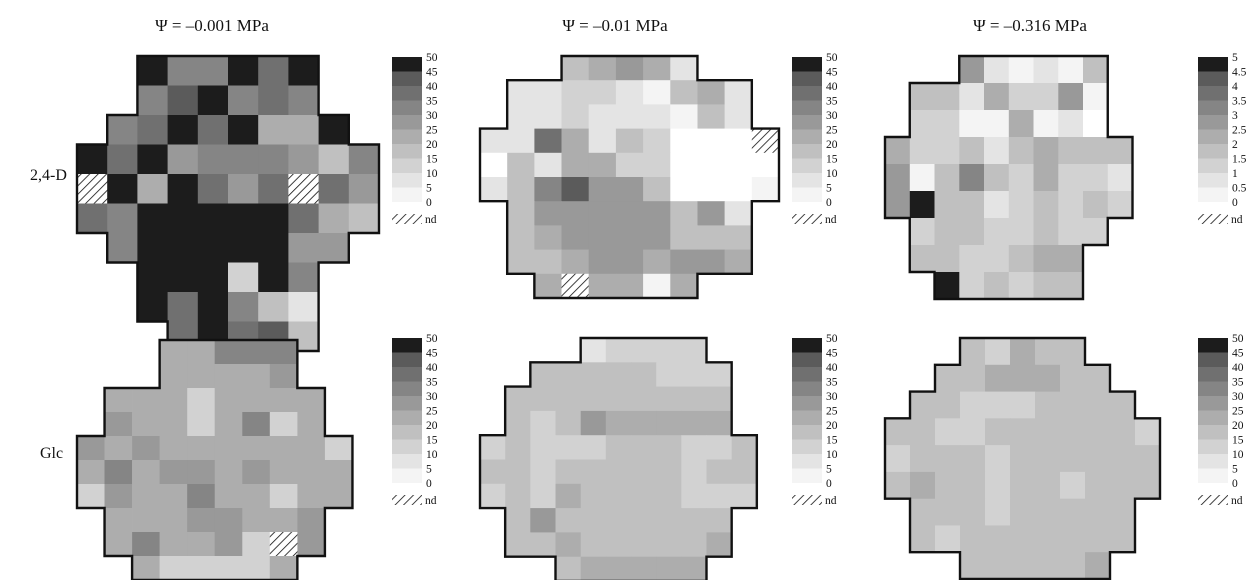  I want to click on legend-tick-label: 50, so click(1238, 339).